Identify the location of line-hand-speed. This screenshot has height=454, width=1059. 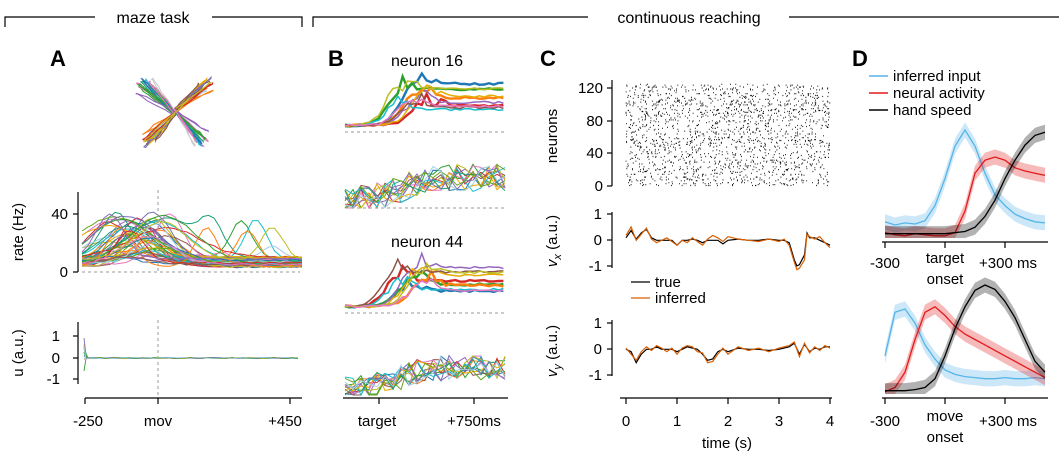
(965, 338).